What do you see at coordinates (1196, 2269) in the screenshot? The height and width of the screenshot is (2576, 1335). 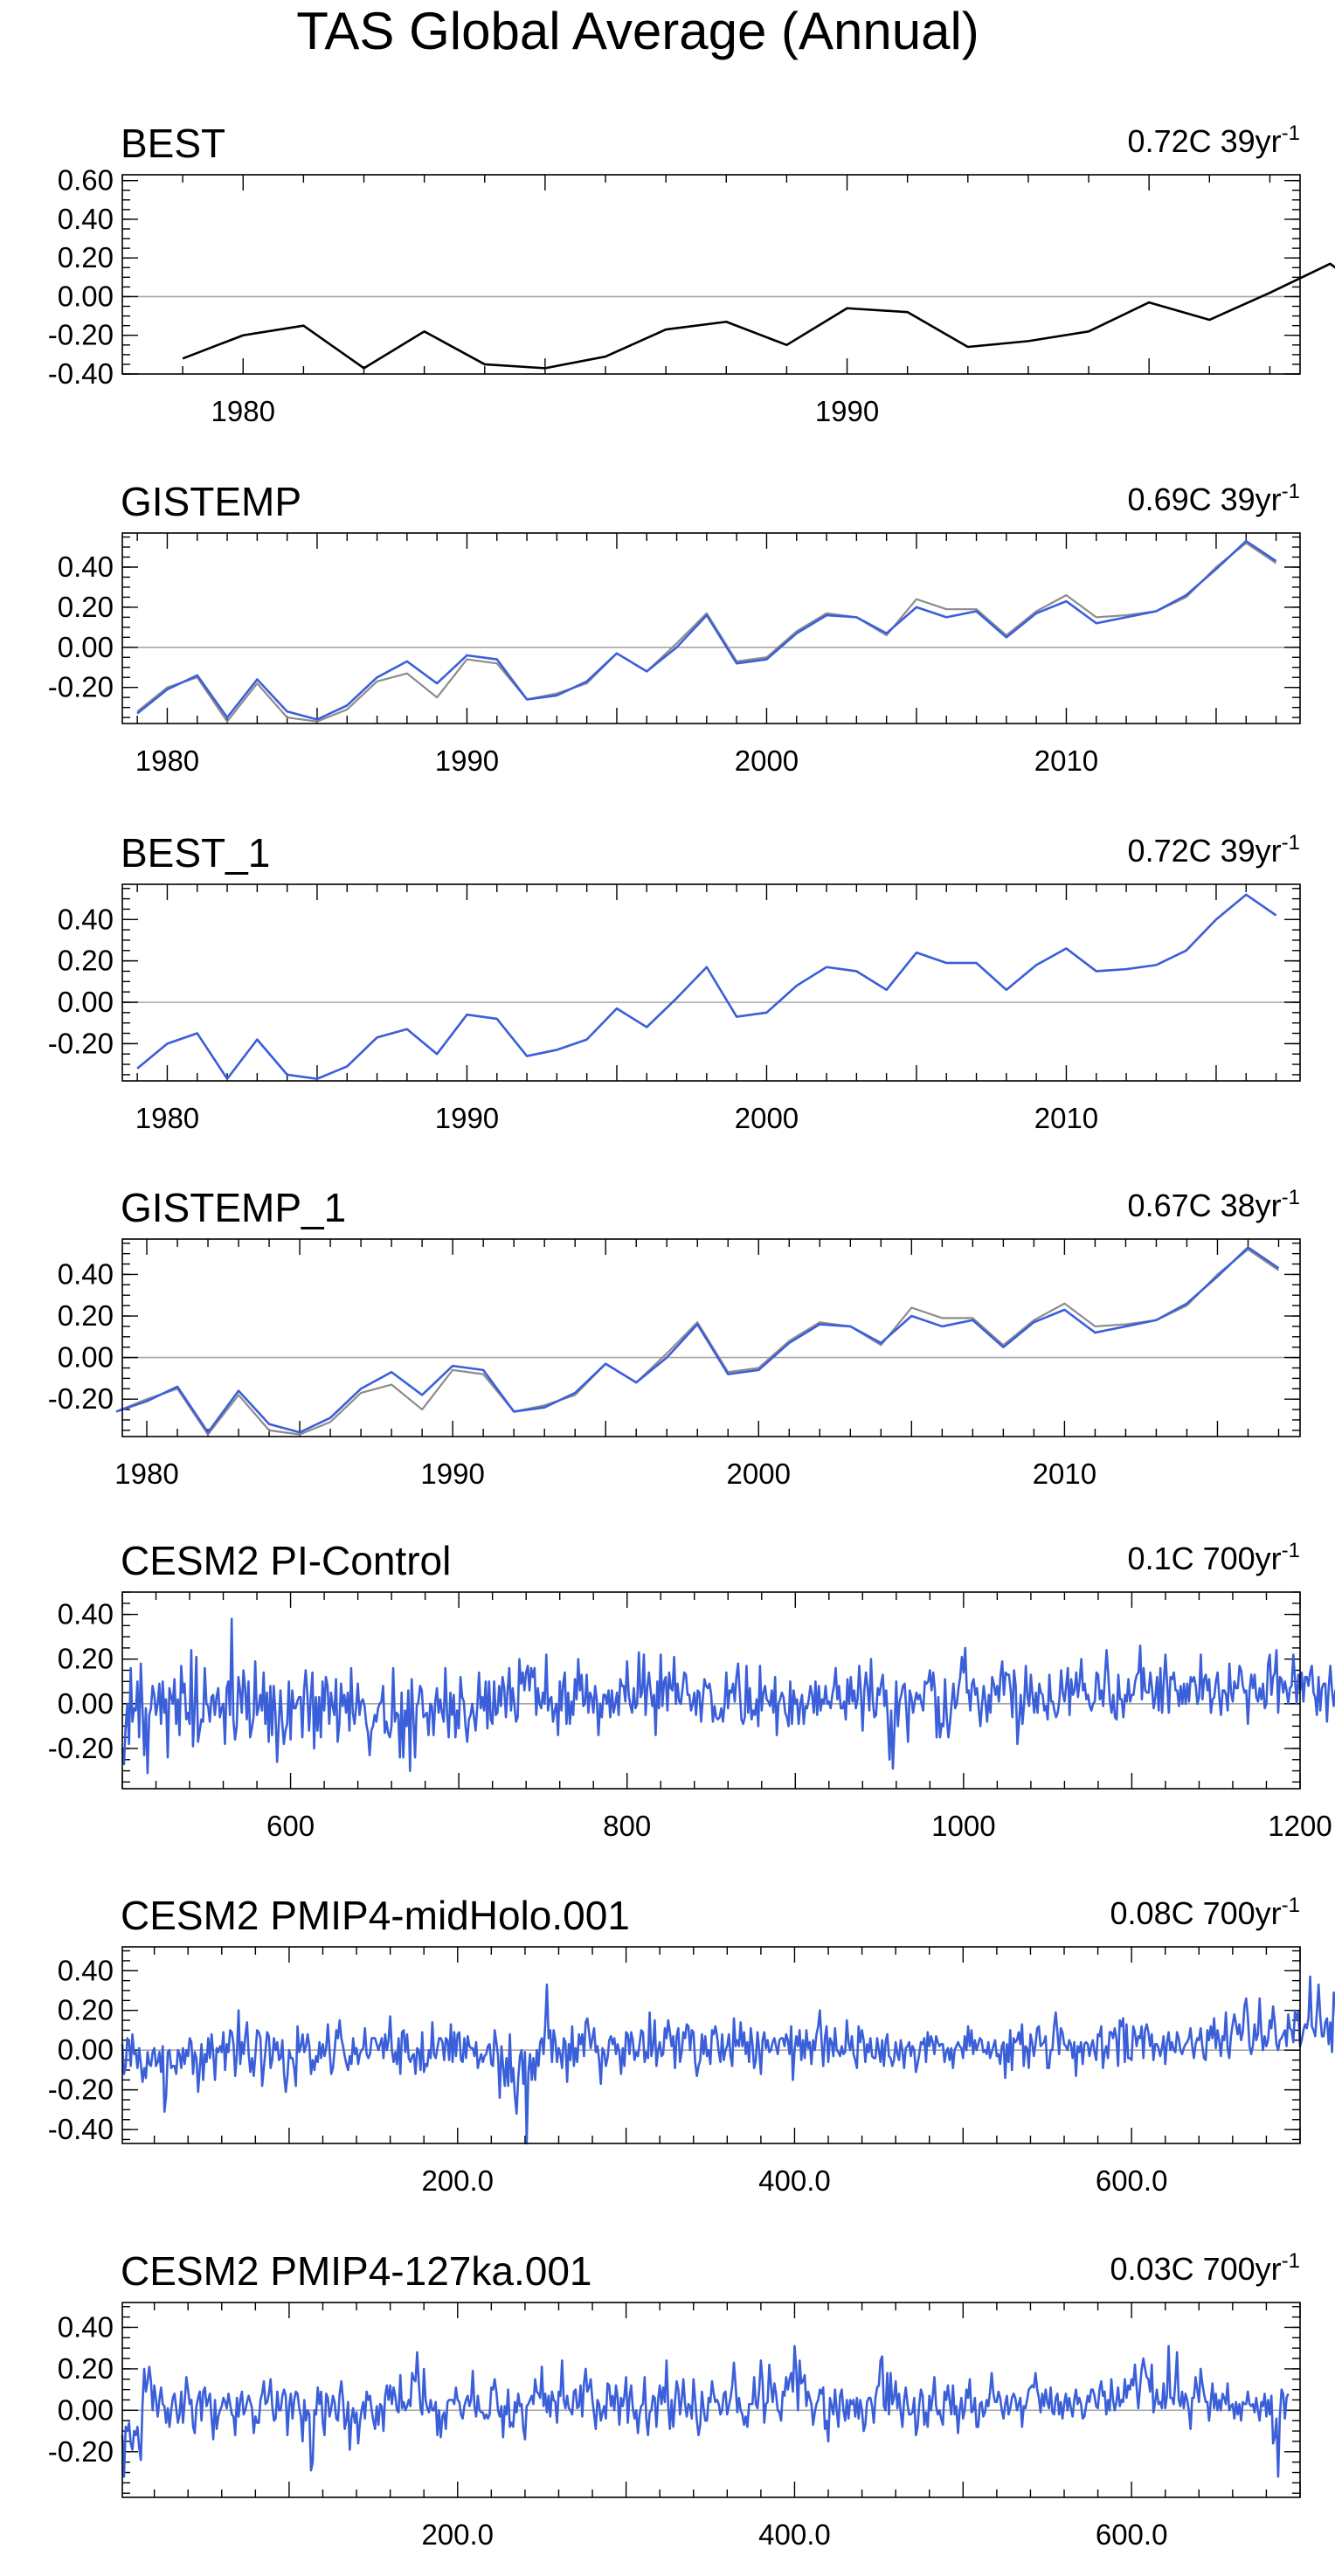 I see `trend-value: 0.03C 700yr` at bounding box center [1196, 2269].